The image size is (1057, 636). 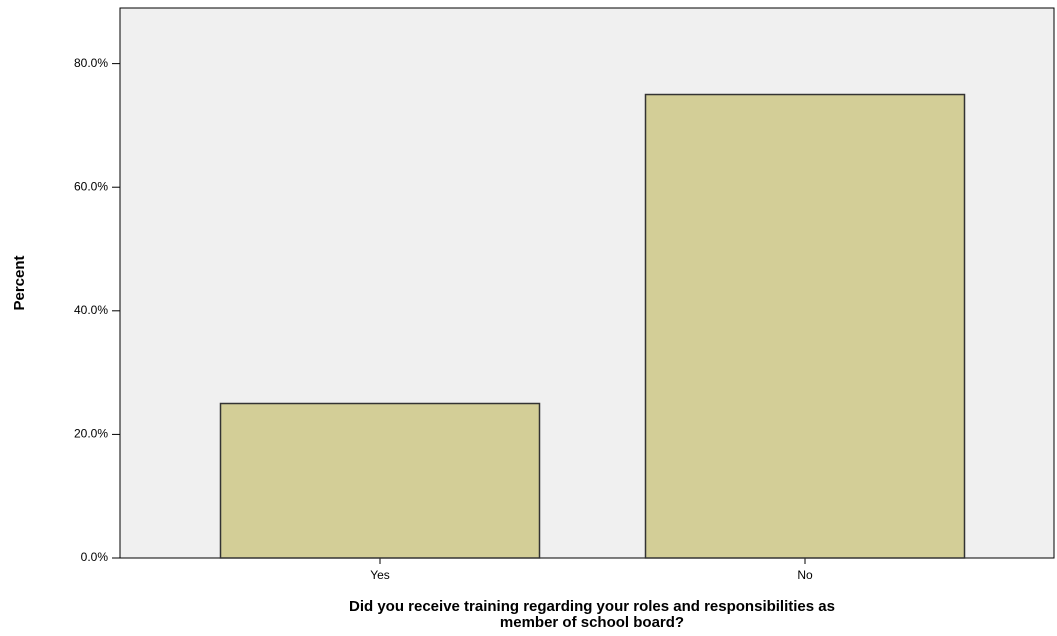 What do you see at coordinates (592, 622) in the screenshot?
I see `x-axis-label: member of school board?` at bounding box center [592, 622].